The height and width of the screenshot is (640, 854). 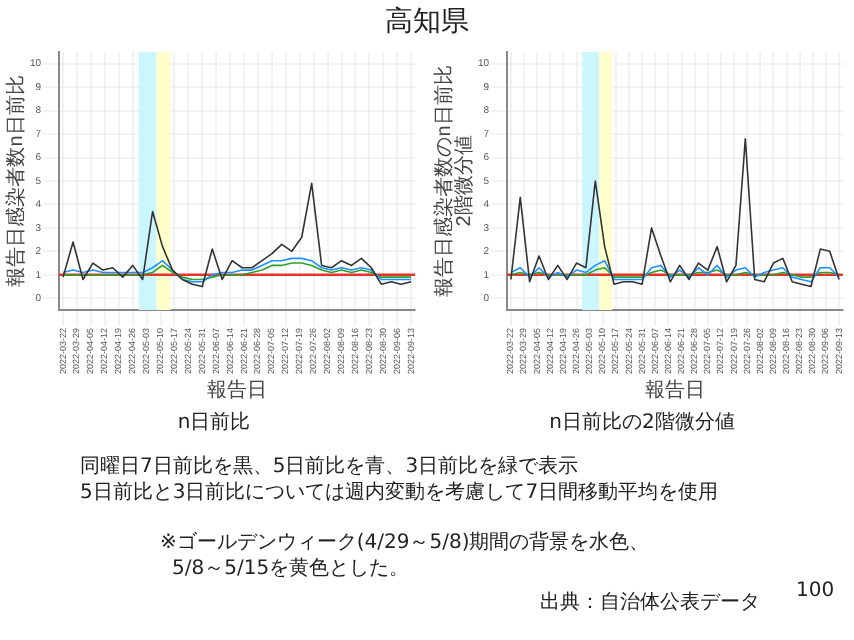 What do you see at coordinates (642, 422) in the screenshot?
I see `text: n日前比の2階微分値` at bounding box center [642, 422].